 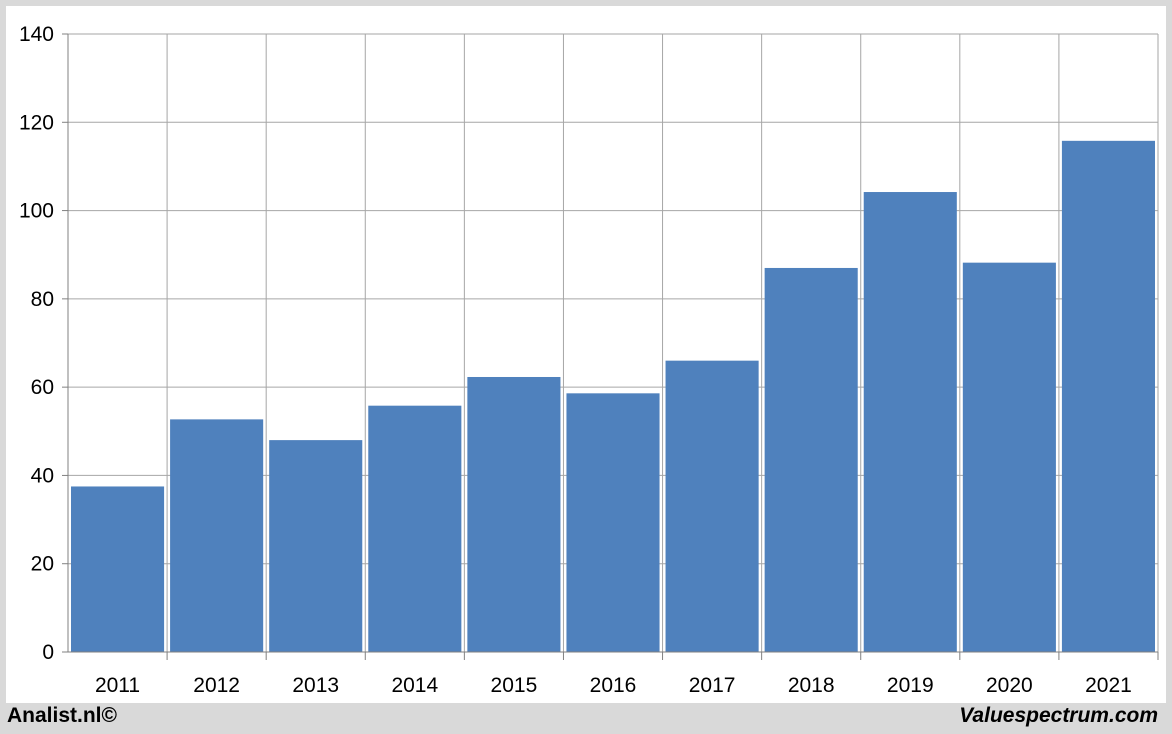 What do you see at coordinates (1009, 457) in the screenshot?
I see `bar-2020` at bounding box center [1009, 457].